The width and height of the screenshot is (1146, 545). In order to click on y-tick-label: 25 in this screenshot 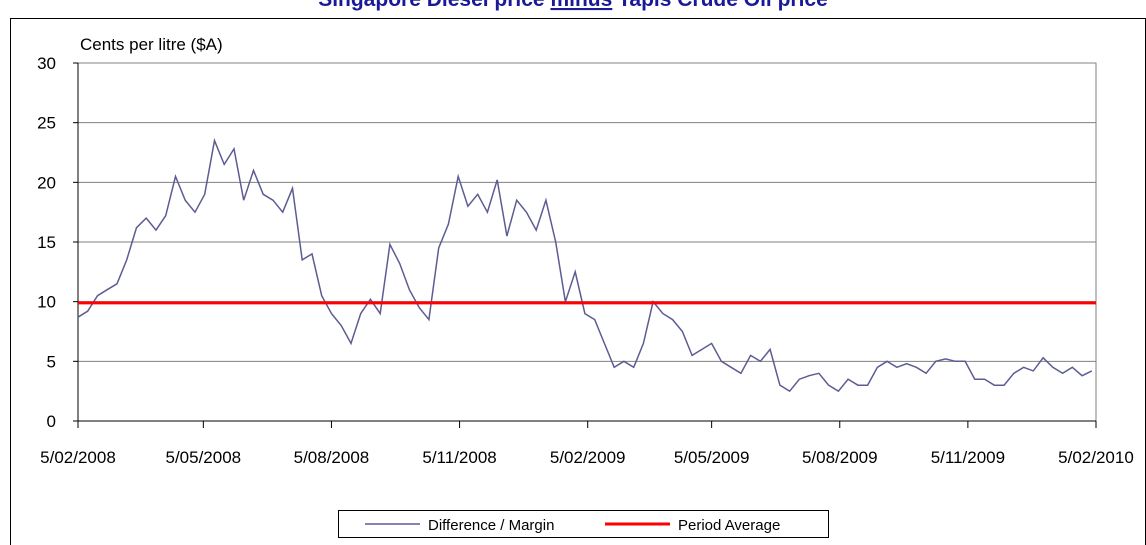, I will do `click(46, 123)`.